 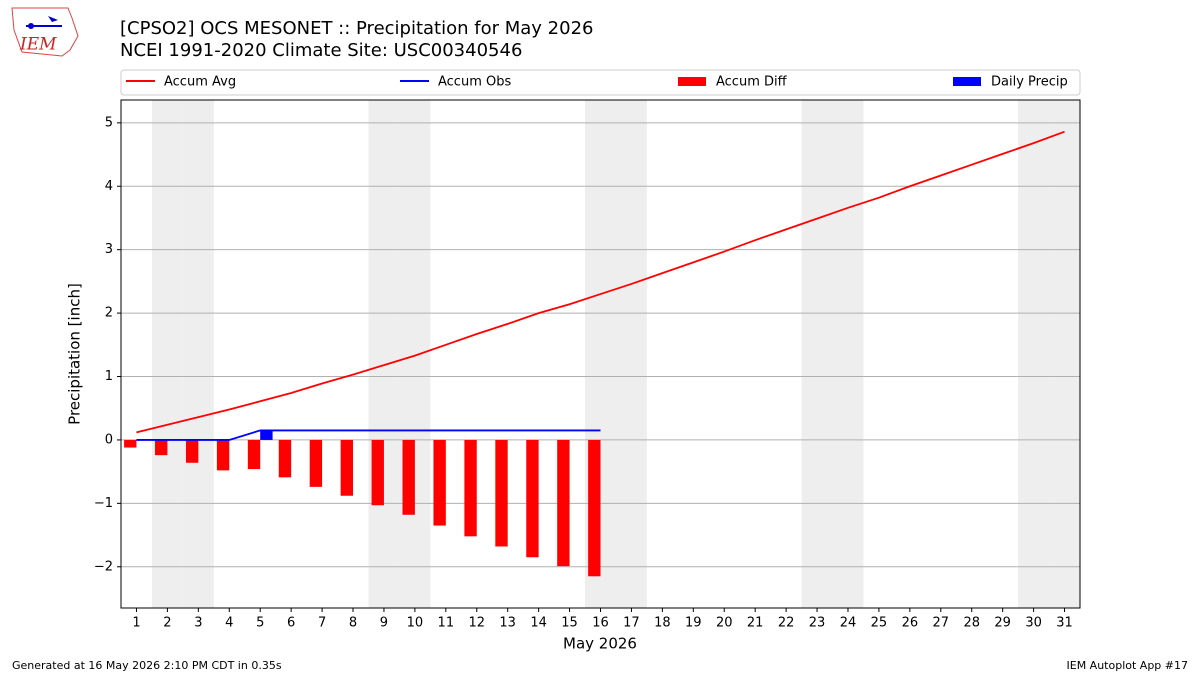 What do you see at coordinates (1033, 623) in the screenshot?
I see `x-tick-label: 30` at bounding box center [1033, 623].